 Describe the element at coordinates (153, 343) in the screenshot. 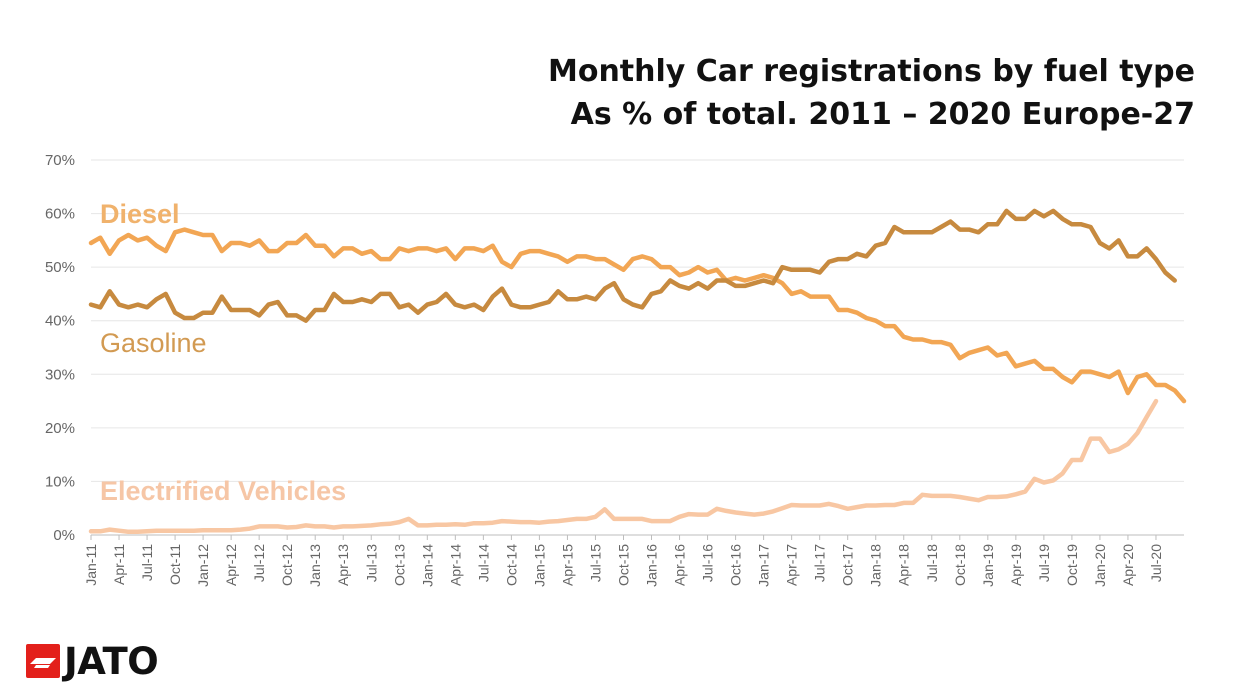

I see `series-label-gasoline: Gasoline` at that location.